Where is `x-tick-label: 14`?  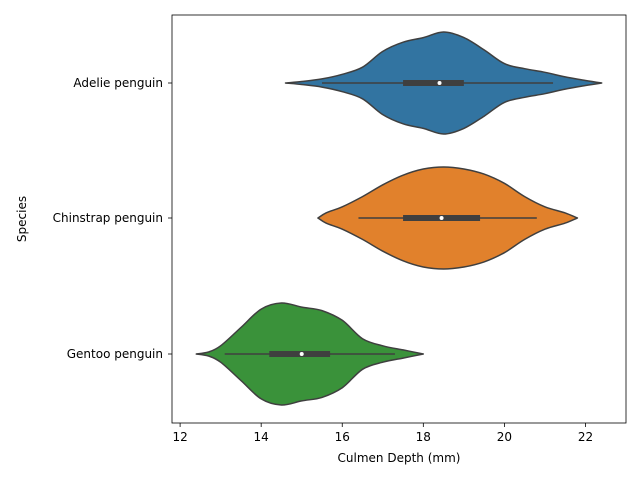 x-tick-label: 14 is located at coordinates (261, 437).